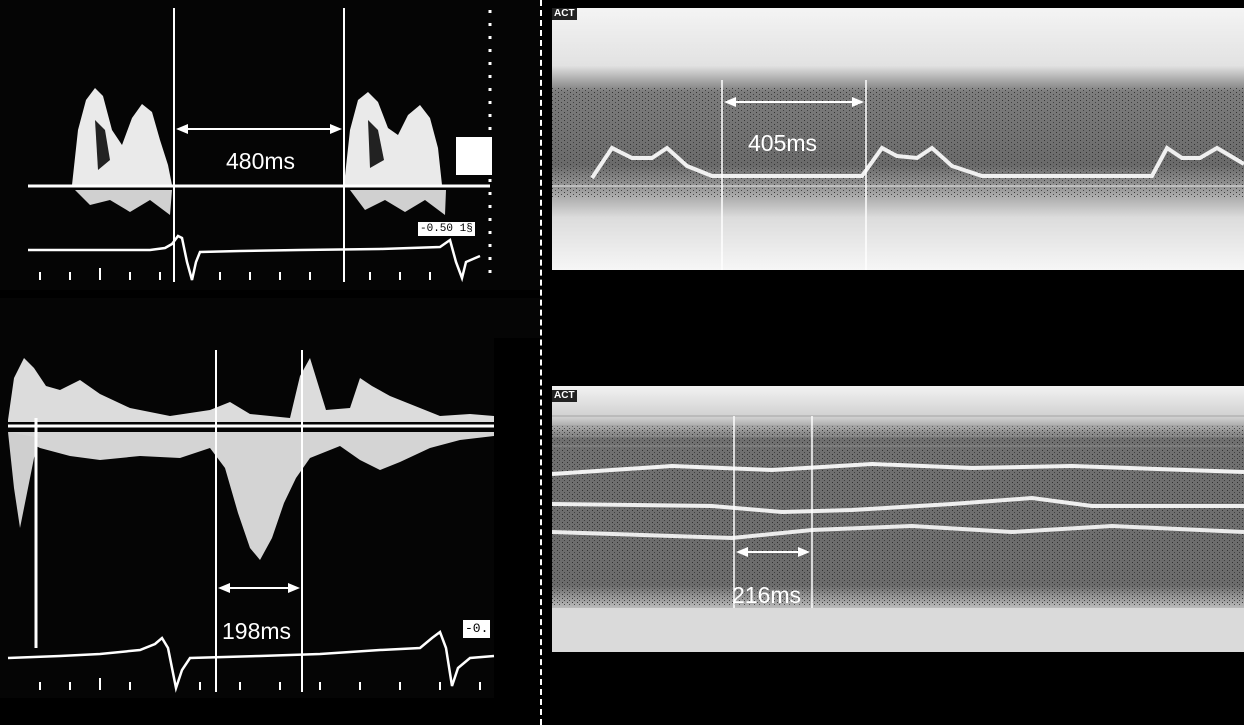 This screenshot has width=1244, height=725. What do you see at coordinates (251, 390) in the screenshot?
I see `doppler-upper-band` at bounding box center [251, 390].